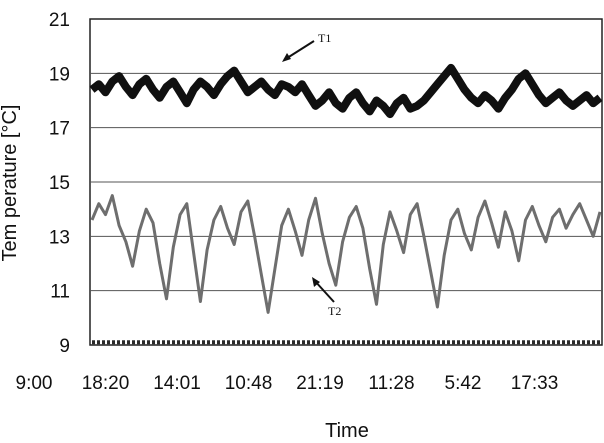  Describe the element at coordinates (59, 129) in the screenshot. I see `y-tick-label: 17` at that location.